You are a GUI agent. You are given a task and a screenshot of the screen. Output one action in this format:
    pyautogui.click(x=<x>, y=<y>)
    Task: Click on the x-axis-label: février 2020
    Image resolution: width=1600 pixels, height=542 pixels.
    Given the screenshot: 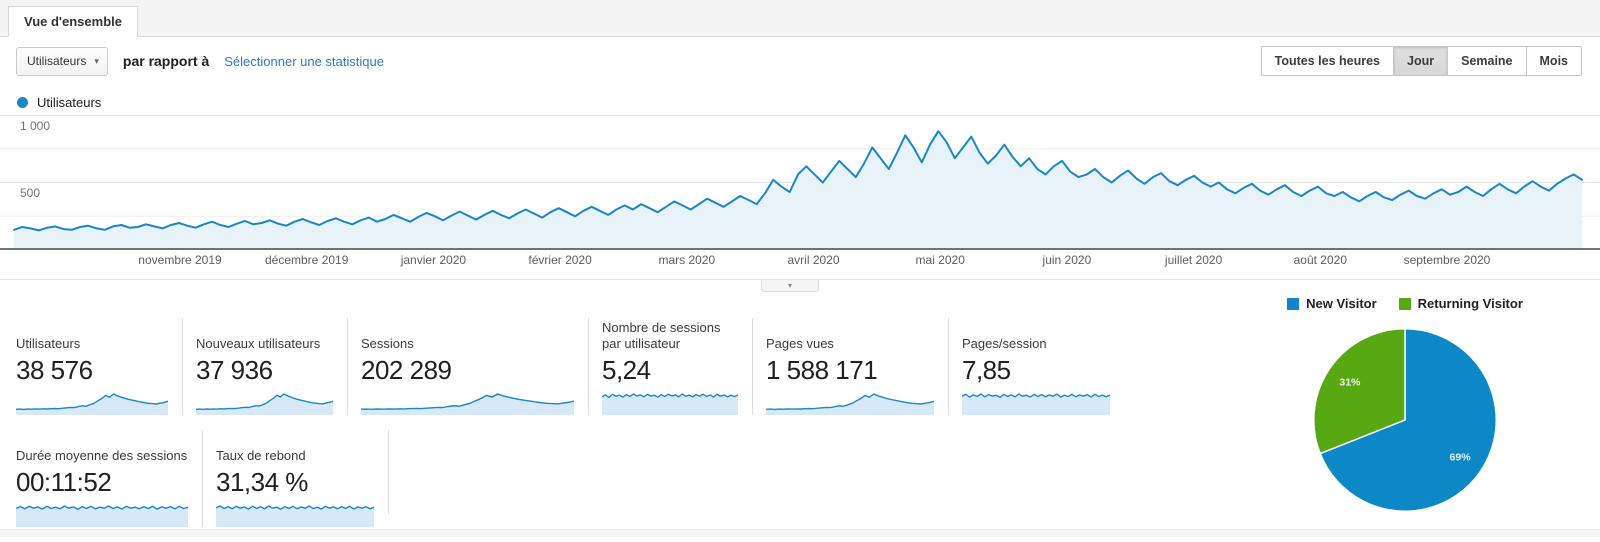 What is the action you would take?
    pyautogui.click(x=560, y=260)
    